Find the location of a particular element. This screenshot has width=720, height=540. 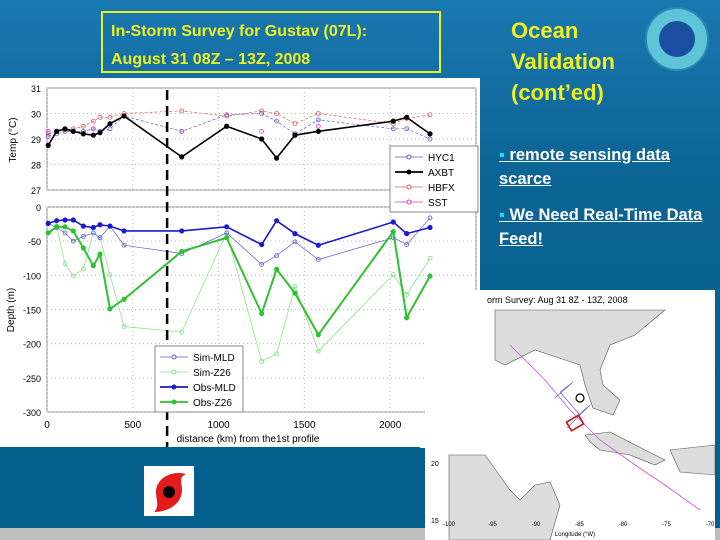

legend-label: SST is located at coordinates (437, 203).